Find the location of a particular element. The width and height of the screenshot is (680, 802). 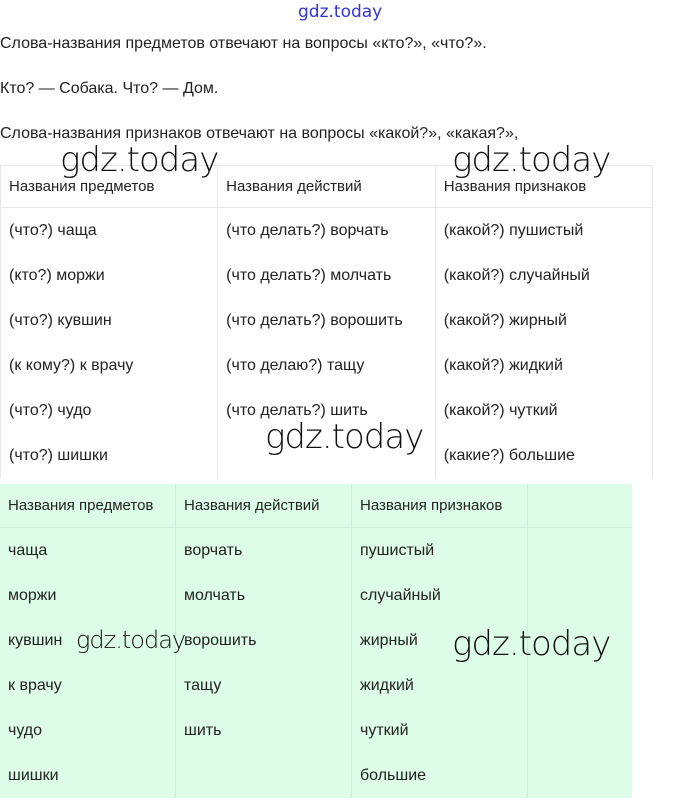

table-cell: ворчать is located at coordinates (263, 550).